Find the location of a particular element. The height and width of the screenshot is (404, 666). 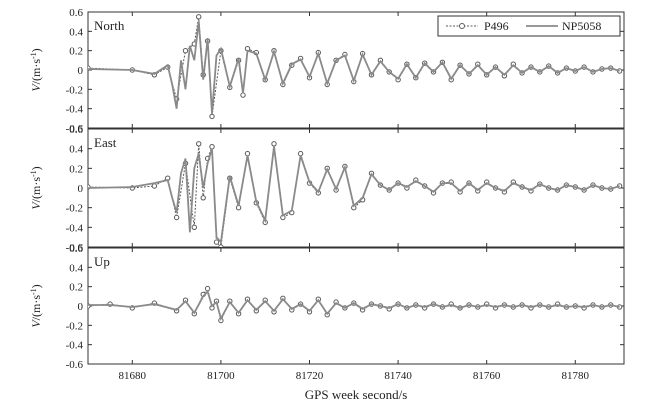

legend-marker-p496 is located at coordinates (462, 26).